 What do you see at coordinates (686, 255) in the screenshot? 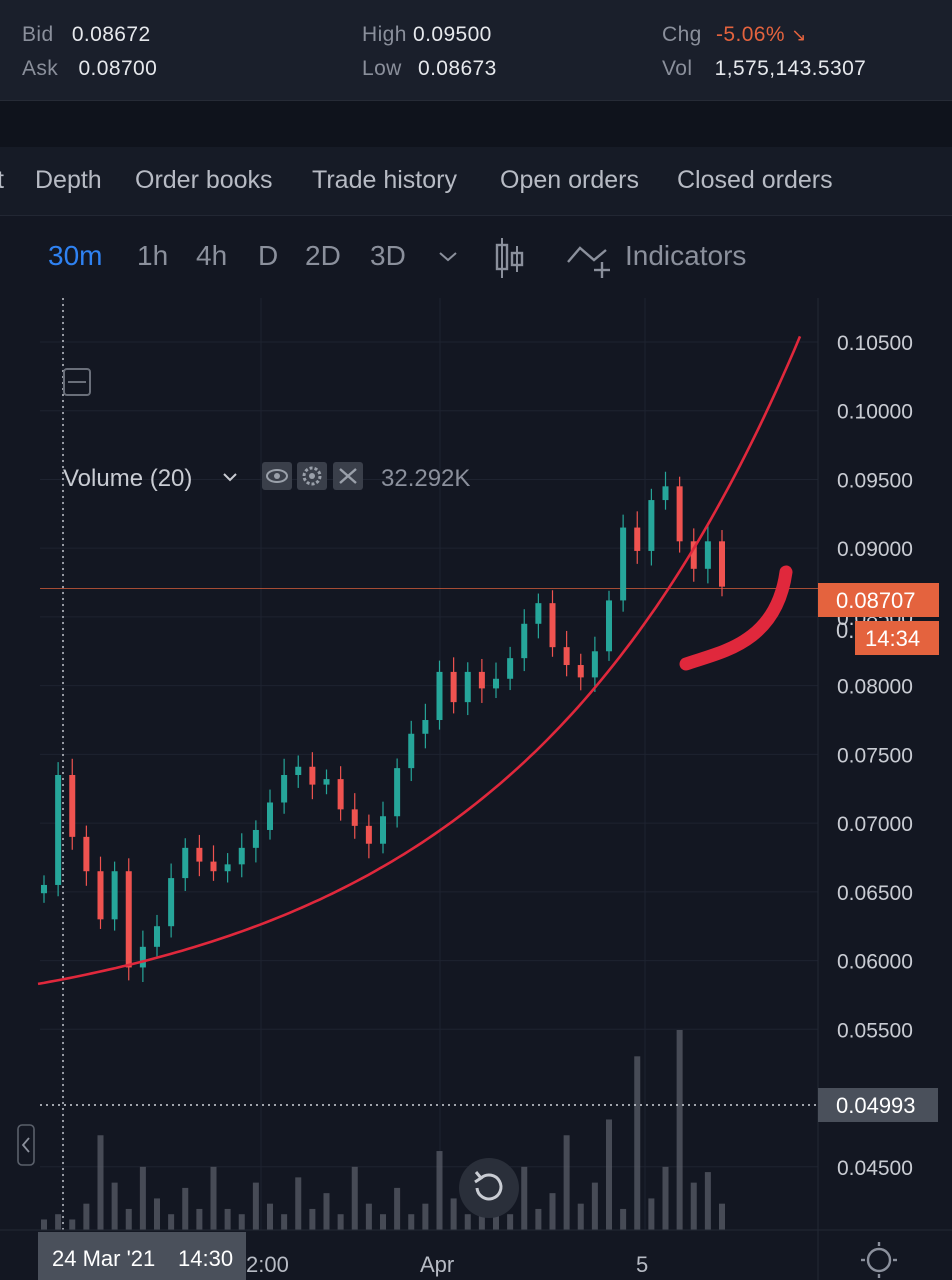
I see `indicators-button: Indicators` at bounding box center [686, 255].